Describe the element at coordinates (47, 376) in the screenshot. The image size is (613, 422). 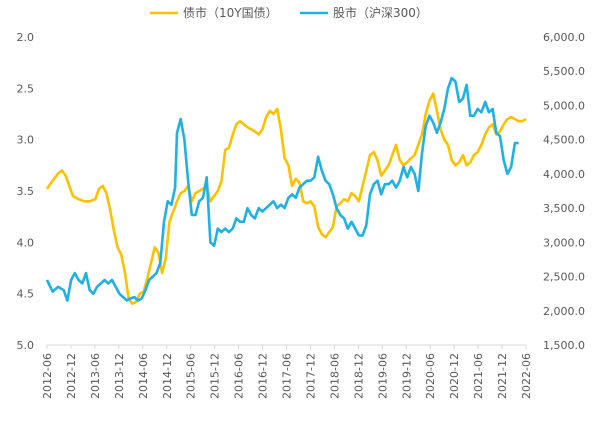
I see `x-tick-label: 2012-06` at that location.